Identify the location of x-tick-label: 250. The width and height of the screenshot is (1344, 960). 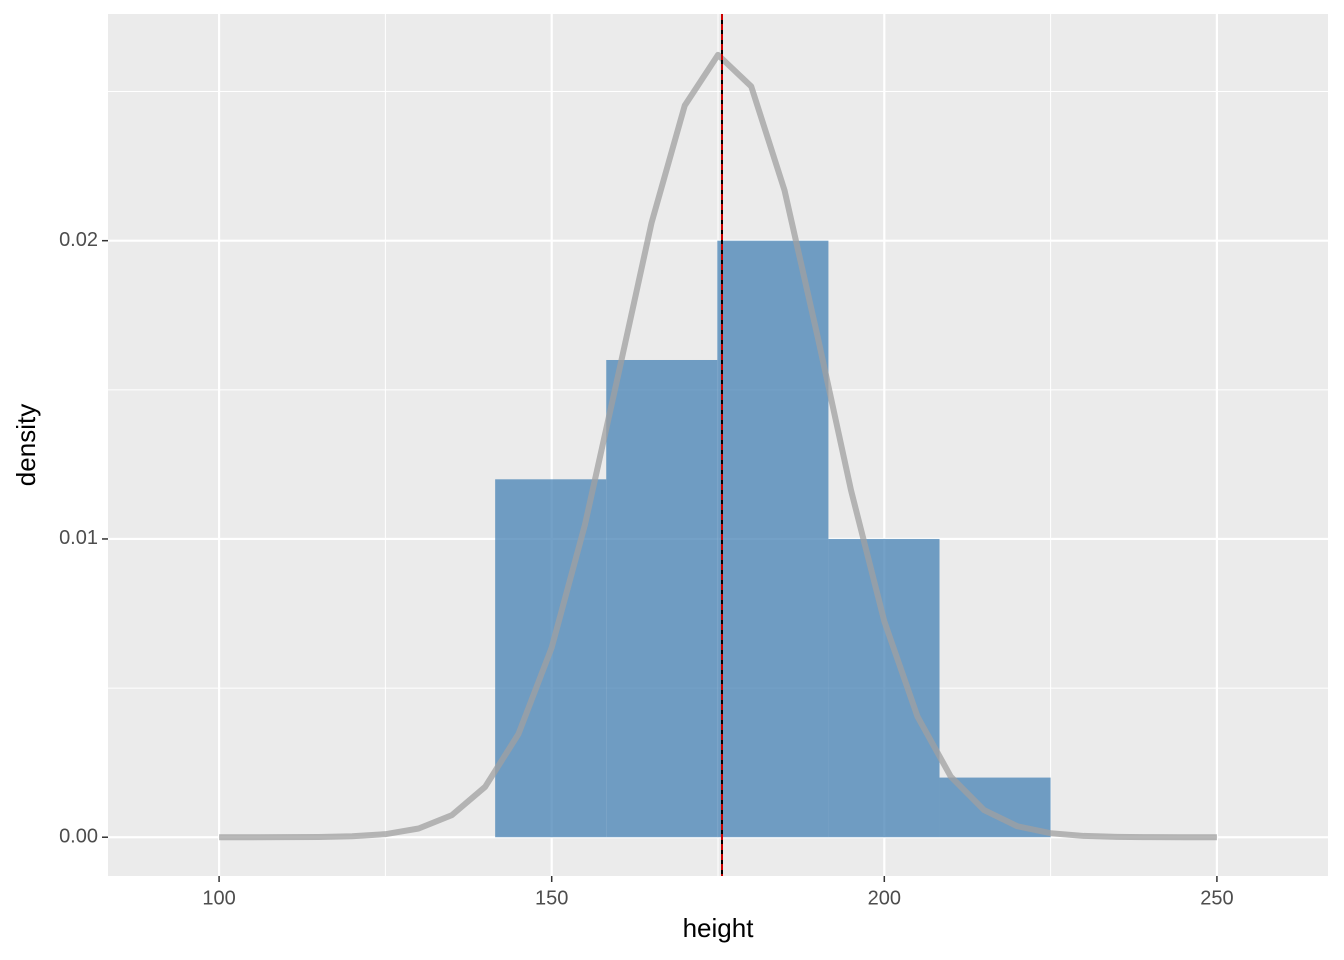
(1216, 898).